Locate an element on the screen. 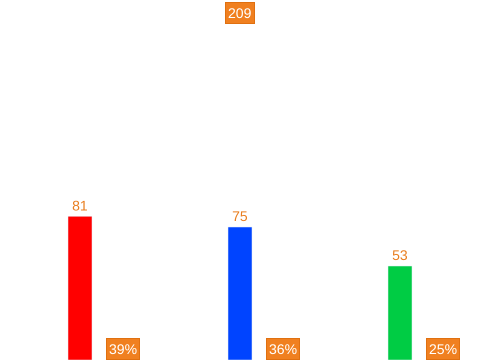 The height and width of the screenshot is (360, 480). data-label: 75 is located at coordinates (240, 216).